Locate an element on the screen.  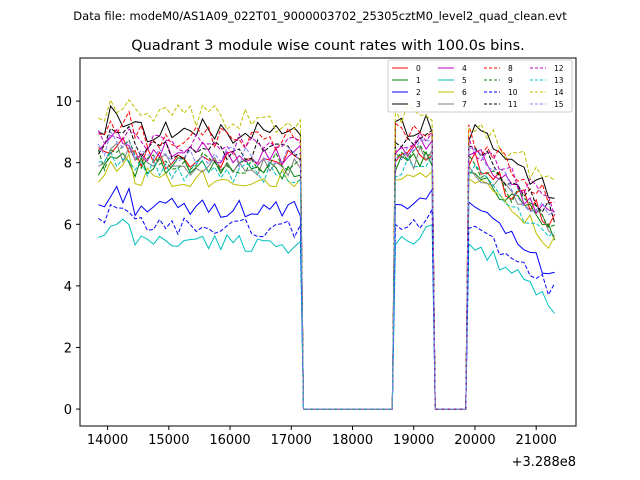
legend-label: 9 is located at coordinates (510, 80).